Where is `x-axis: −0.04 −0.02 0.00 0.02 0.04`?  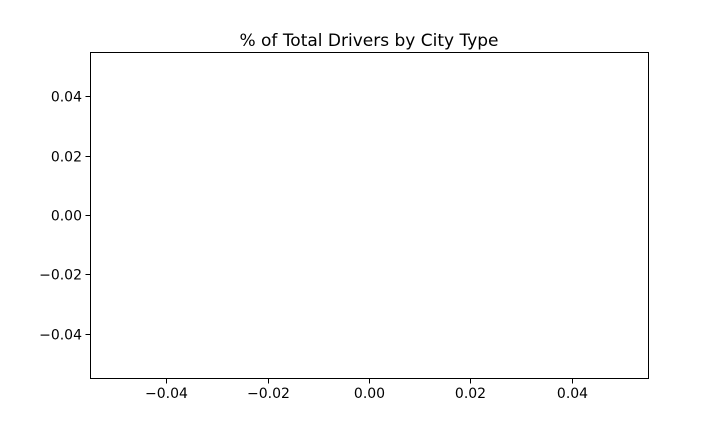 x-axis: −0.04 −0.02 0.00 0.02 0.04 is located at coordinates (366, 390).